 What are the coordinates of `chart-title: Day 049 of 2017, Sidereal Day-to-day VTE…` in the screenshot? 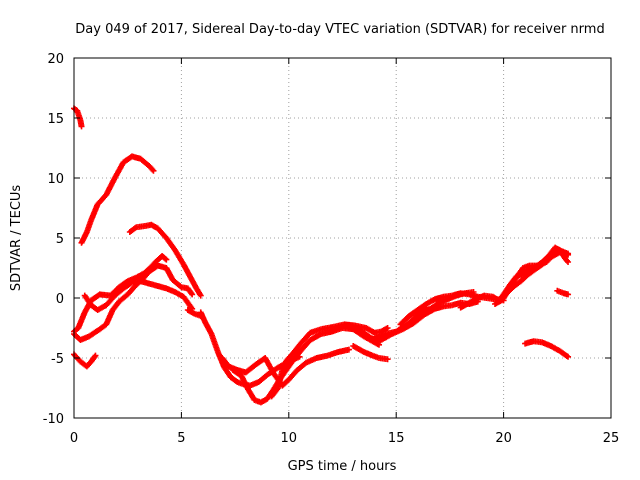 It's located at (339, 29).